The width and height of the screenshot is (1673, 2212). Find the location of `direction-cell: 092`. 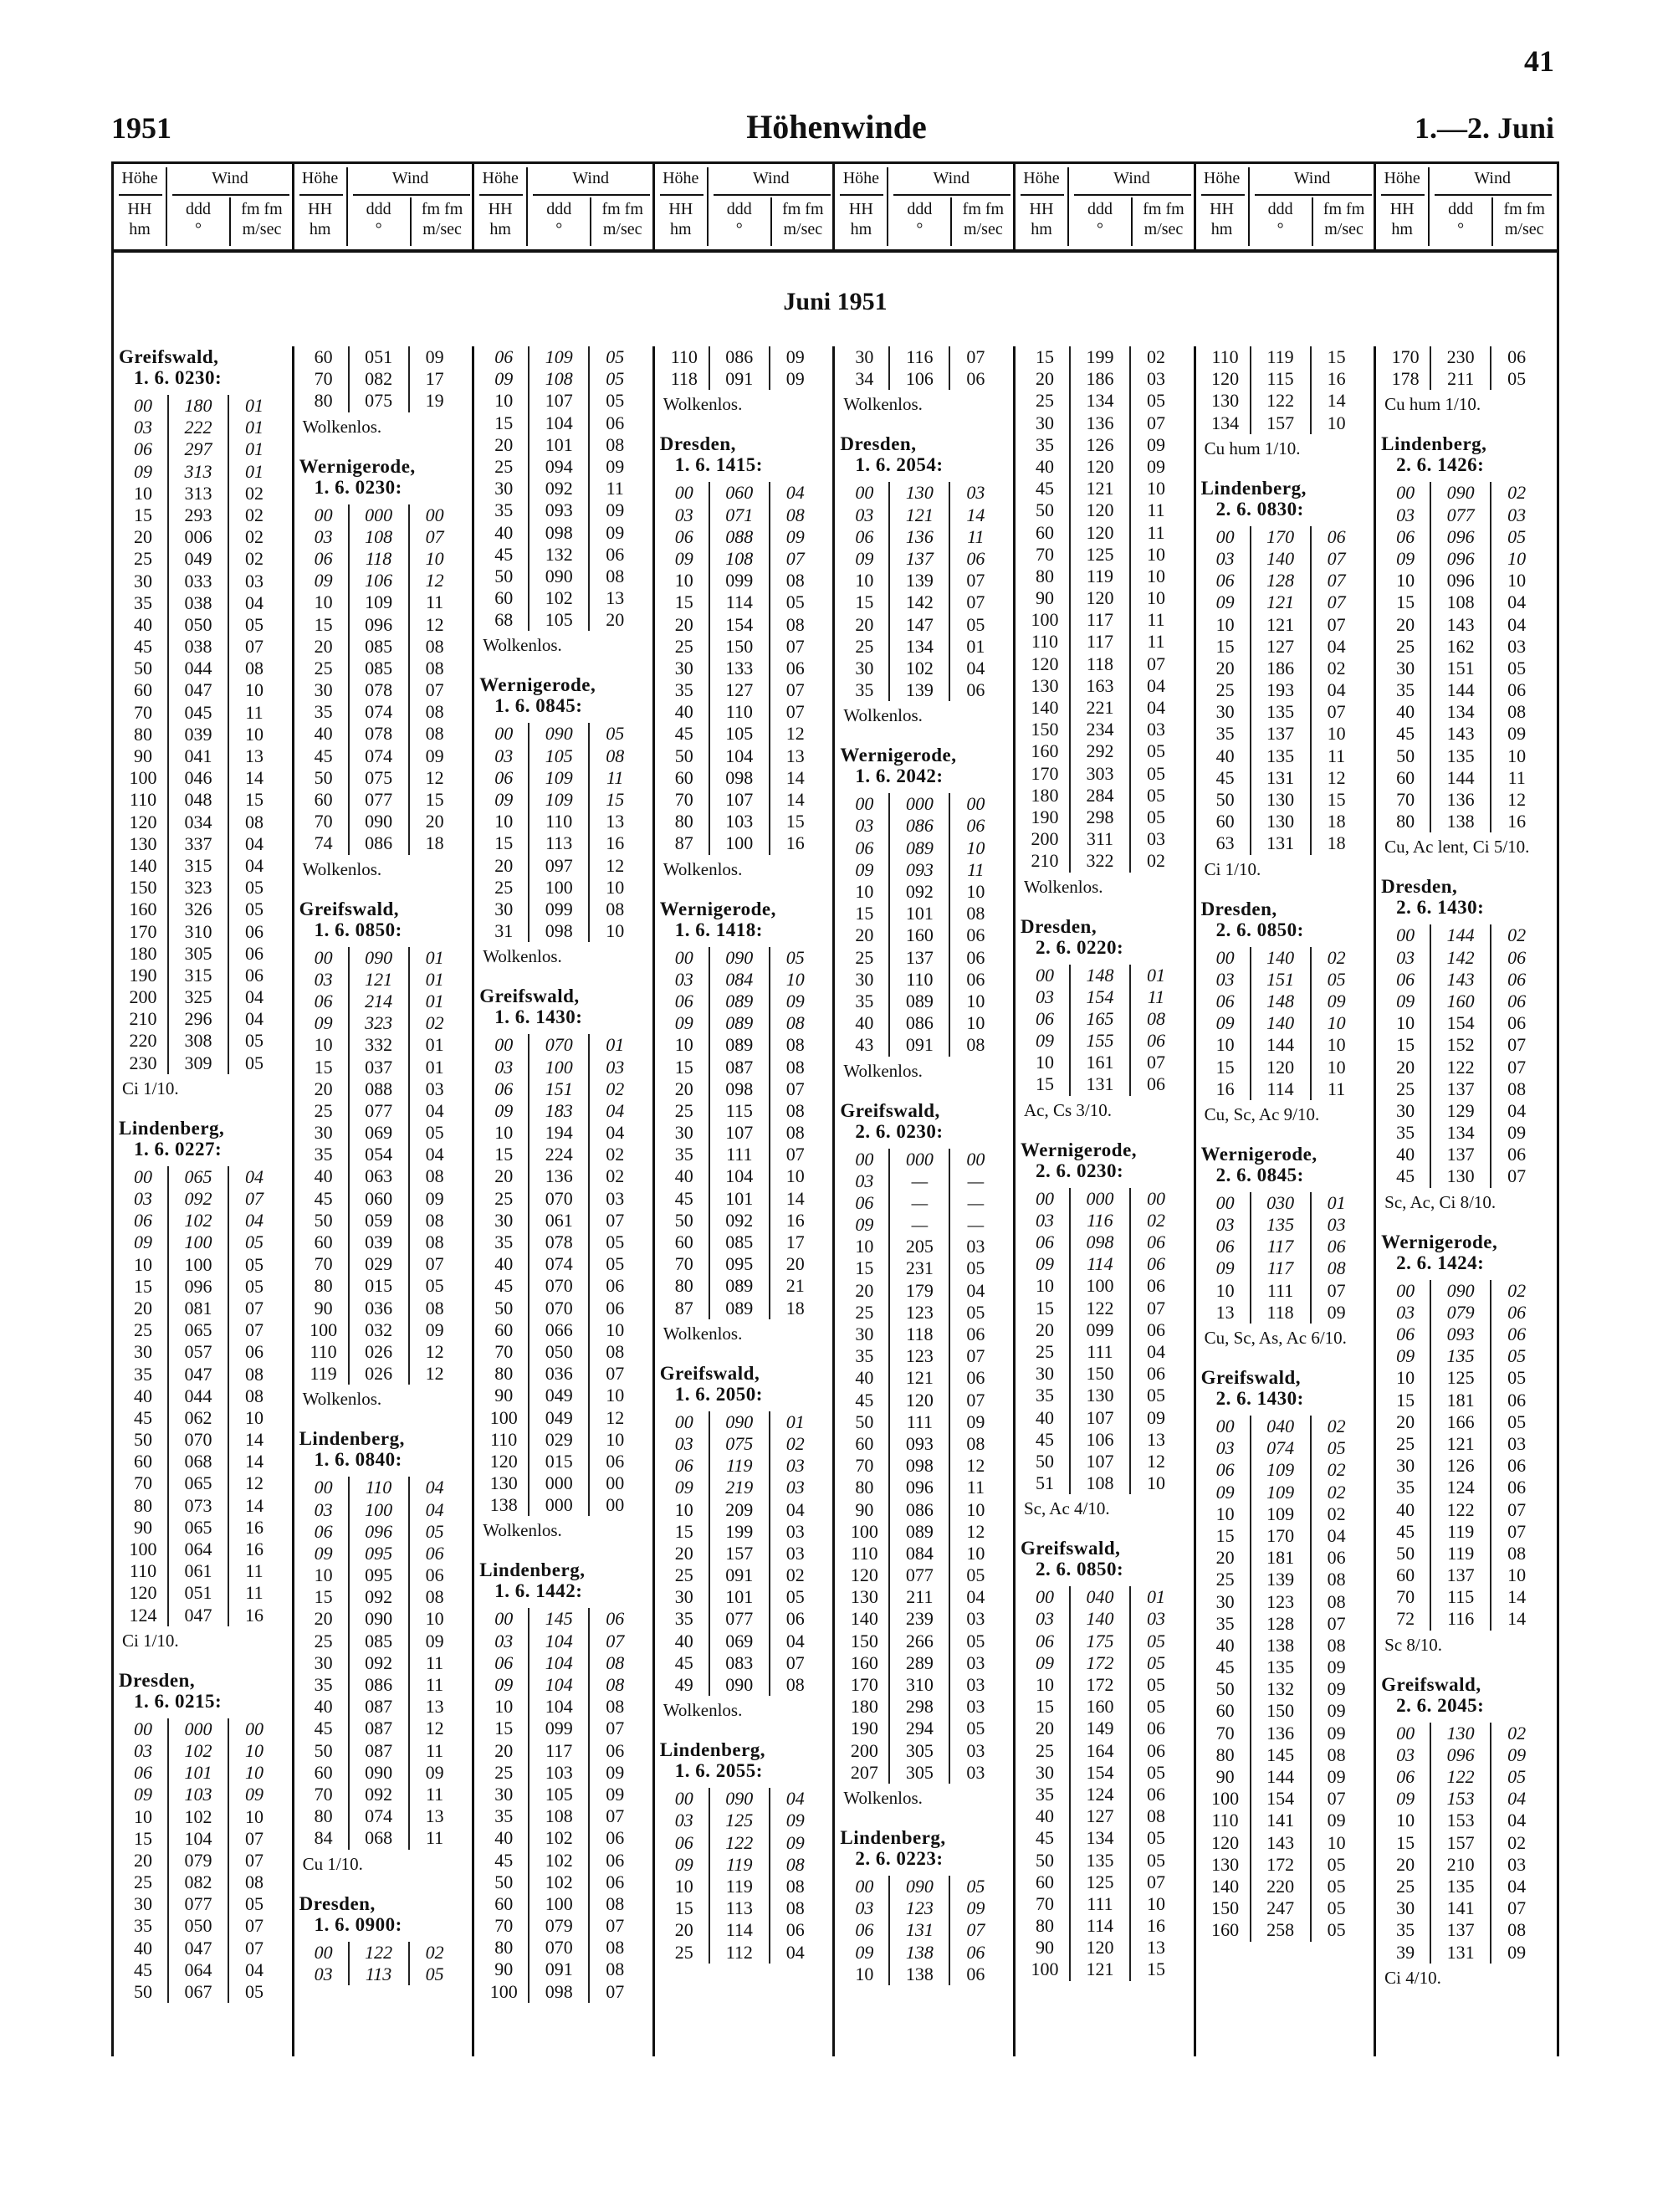

direction-cell: 092 is located at coordinates (379, 1662).